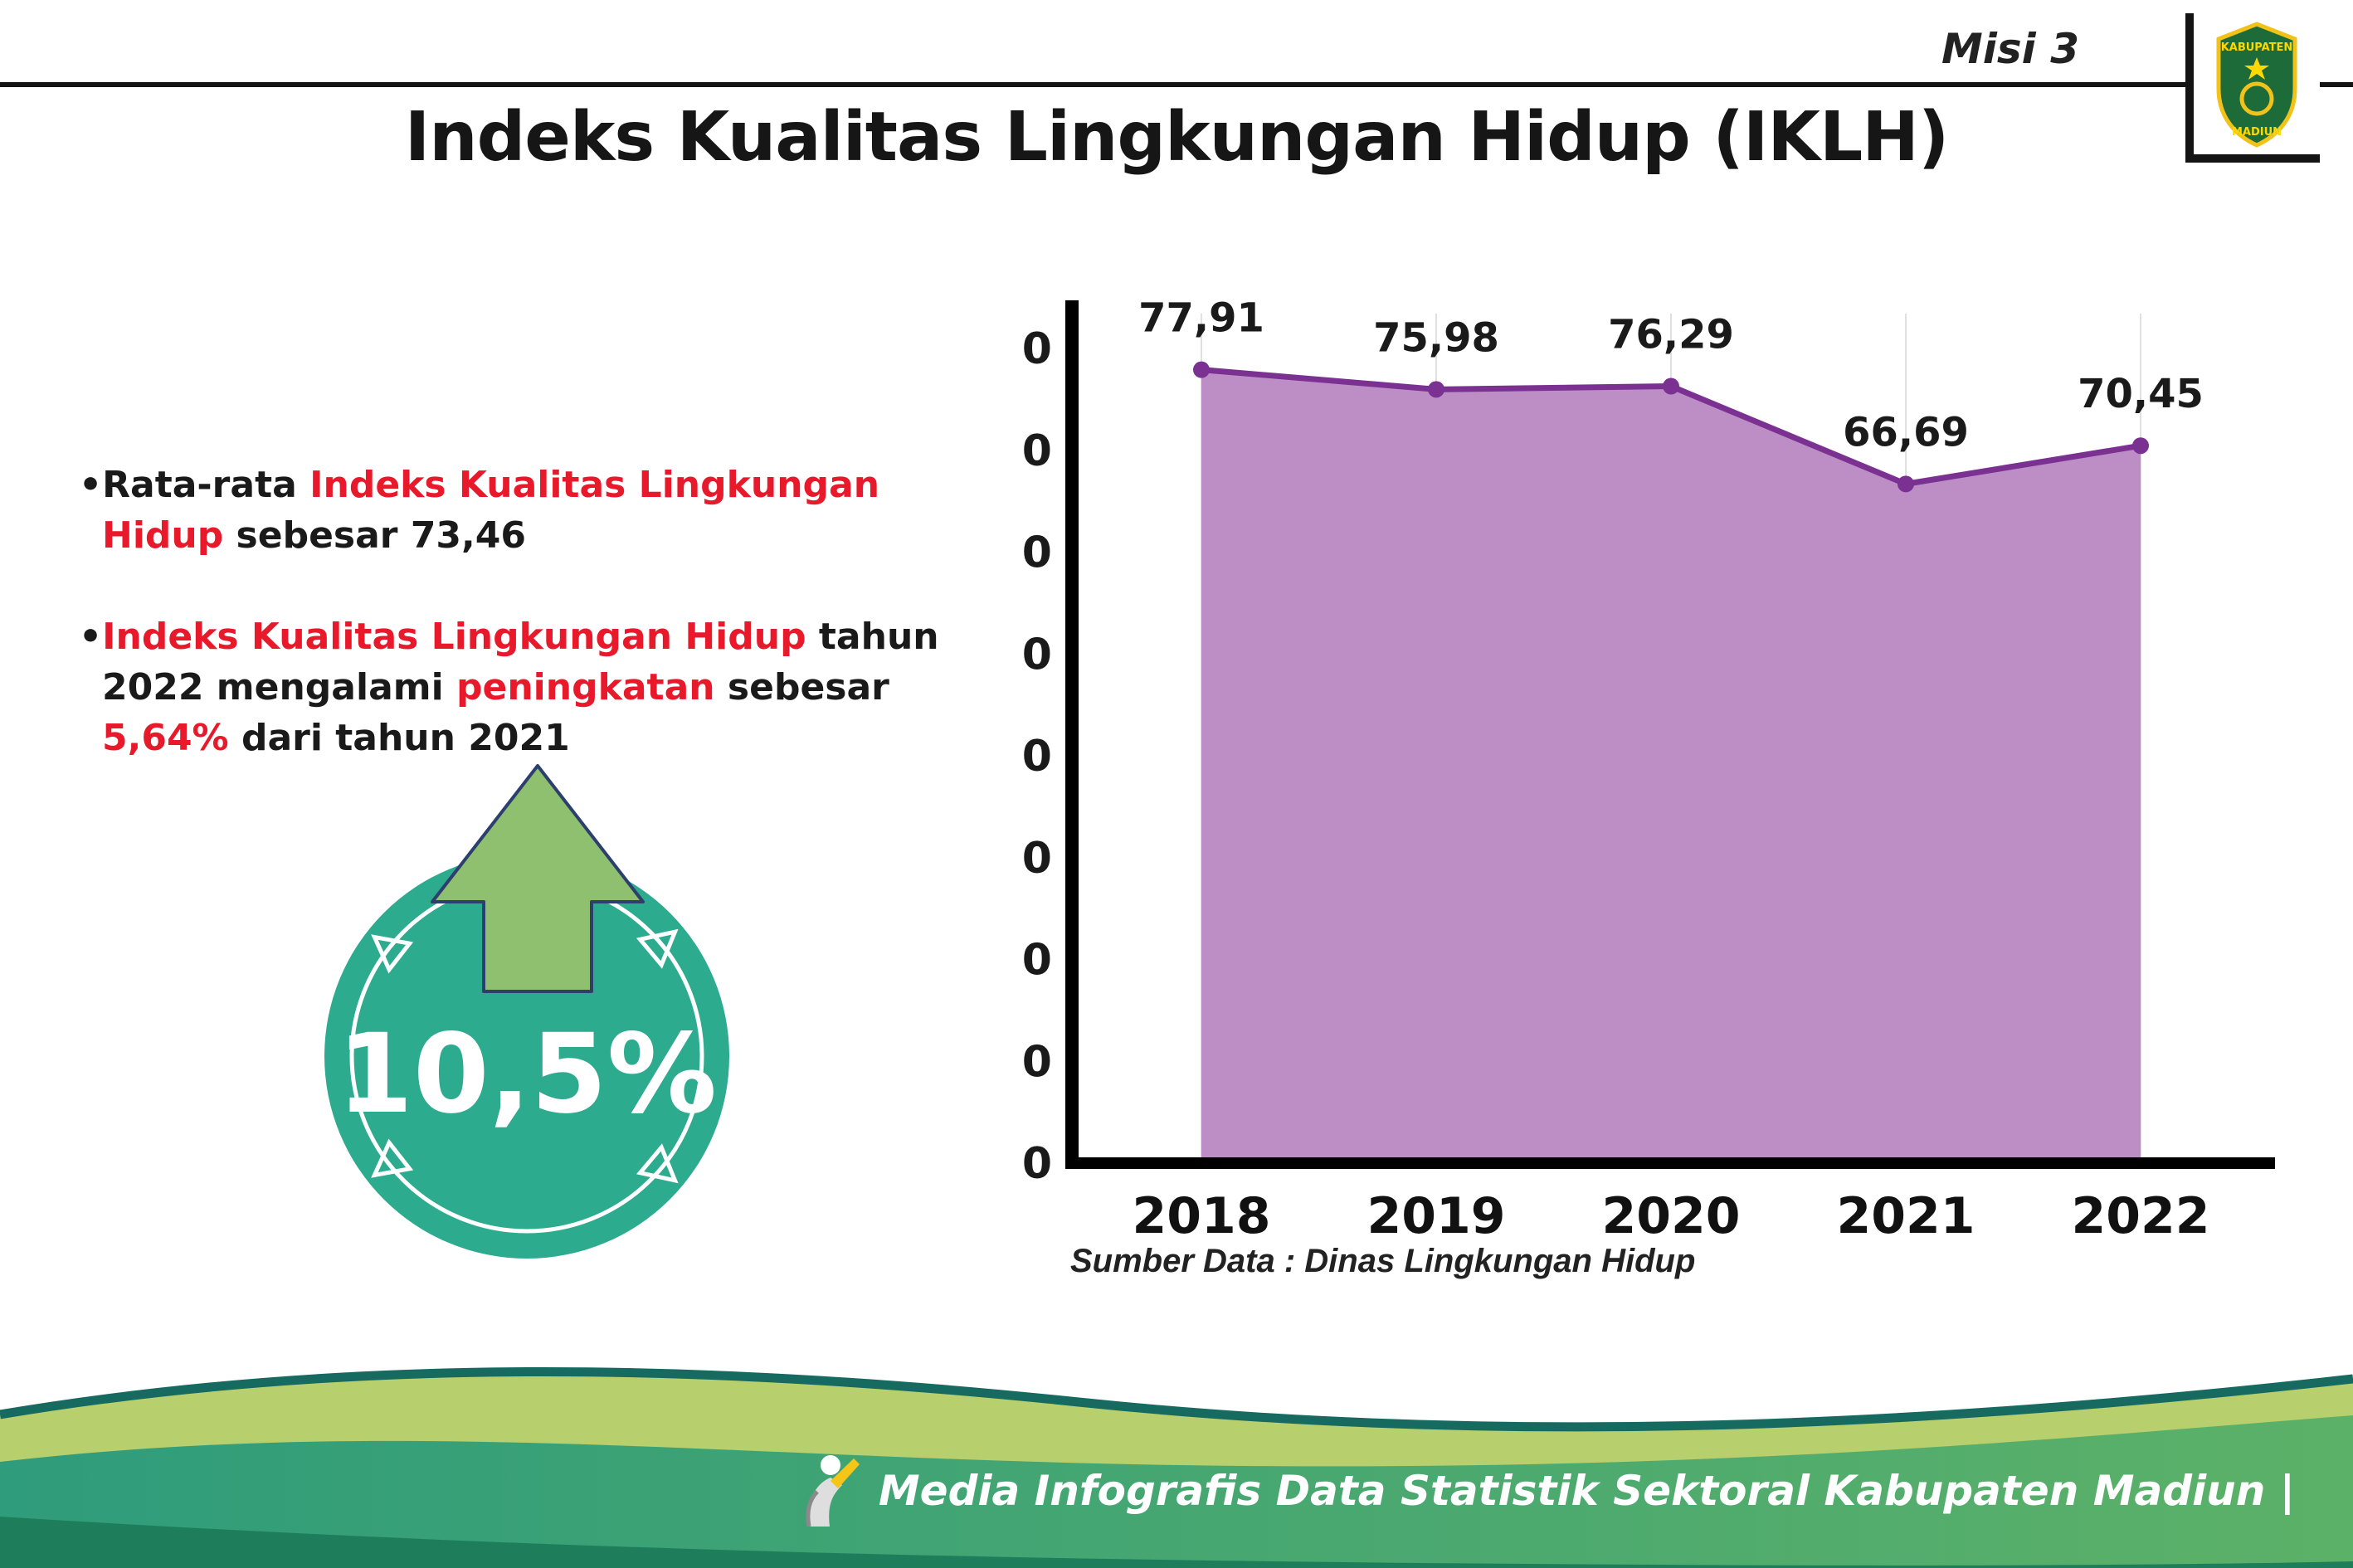  I want to click on y-axis, so click(1072, 734).